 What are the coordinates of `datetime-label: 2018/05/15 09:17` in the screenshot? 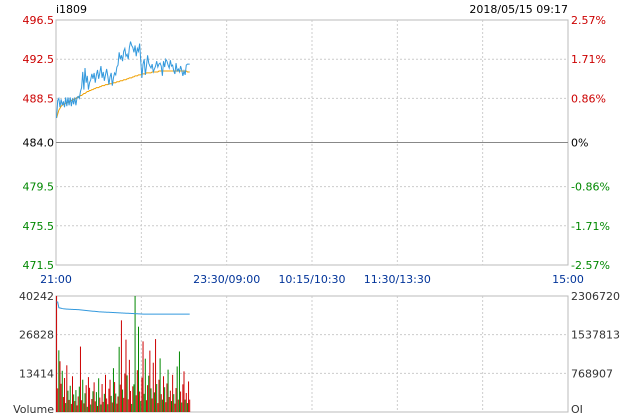 It's located at (518, 9).